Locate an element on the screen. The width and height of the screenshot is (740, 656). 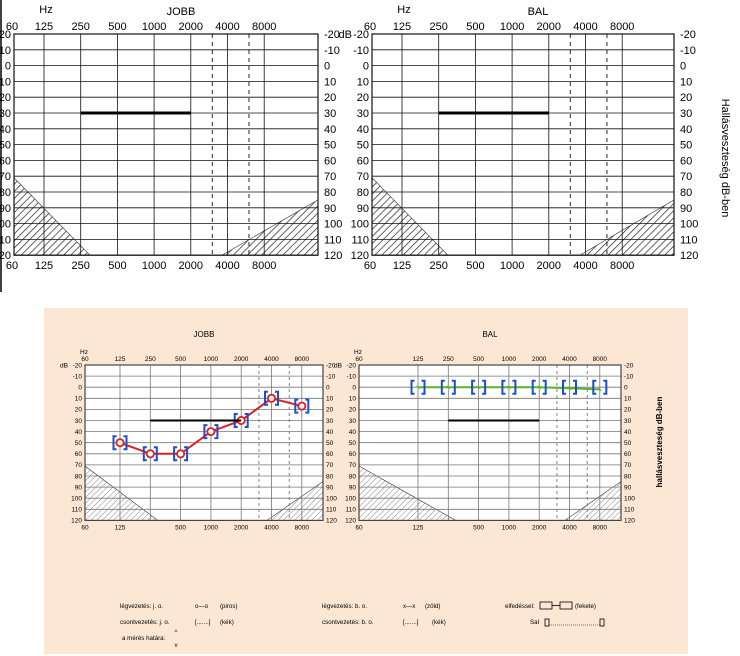
y-tick-label-left: 80 is located at coordinates (79, 476).